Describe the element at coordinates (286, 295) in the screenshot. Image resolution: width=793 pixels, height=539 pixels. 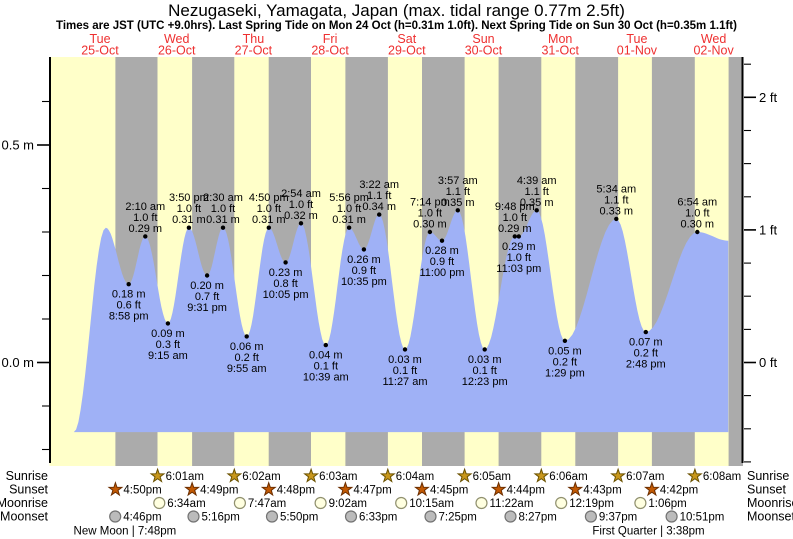
I see `tide-low-annotation-line: 10:05 pm` at that location.